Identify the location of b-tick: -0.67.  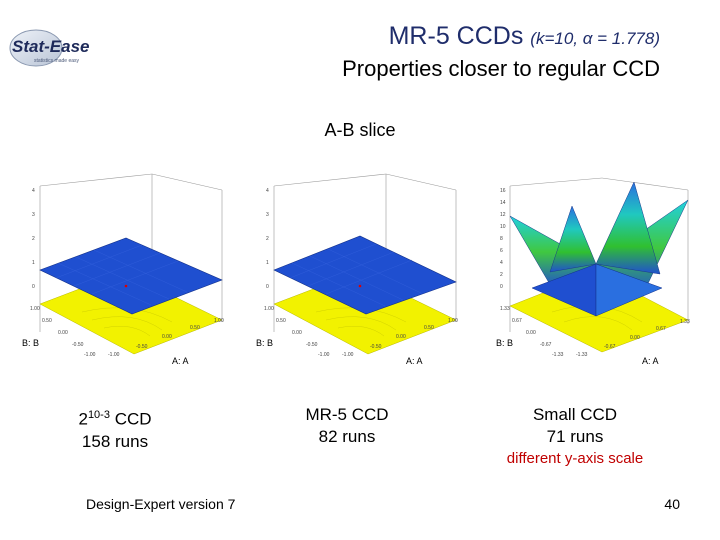
(546, 345).